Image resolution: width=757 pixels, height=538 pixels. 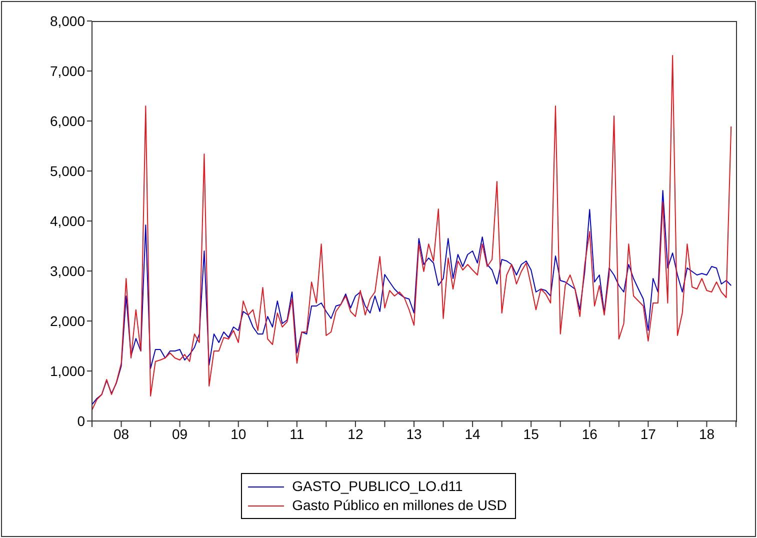 I want to click on x-tick-label: 15, so click(x=531, y=434).